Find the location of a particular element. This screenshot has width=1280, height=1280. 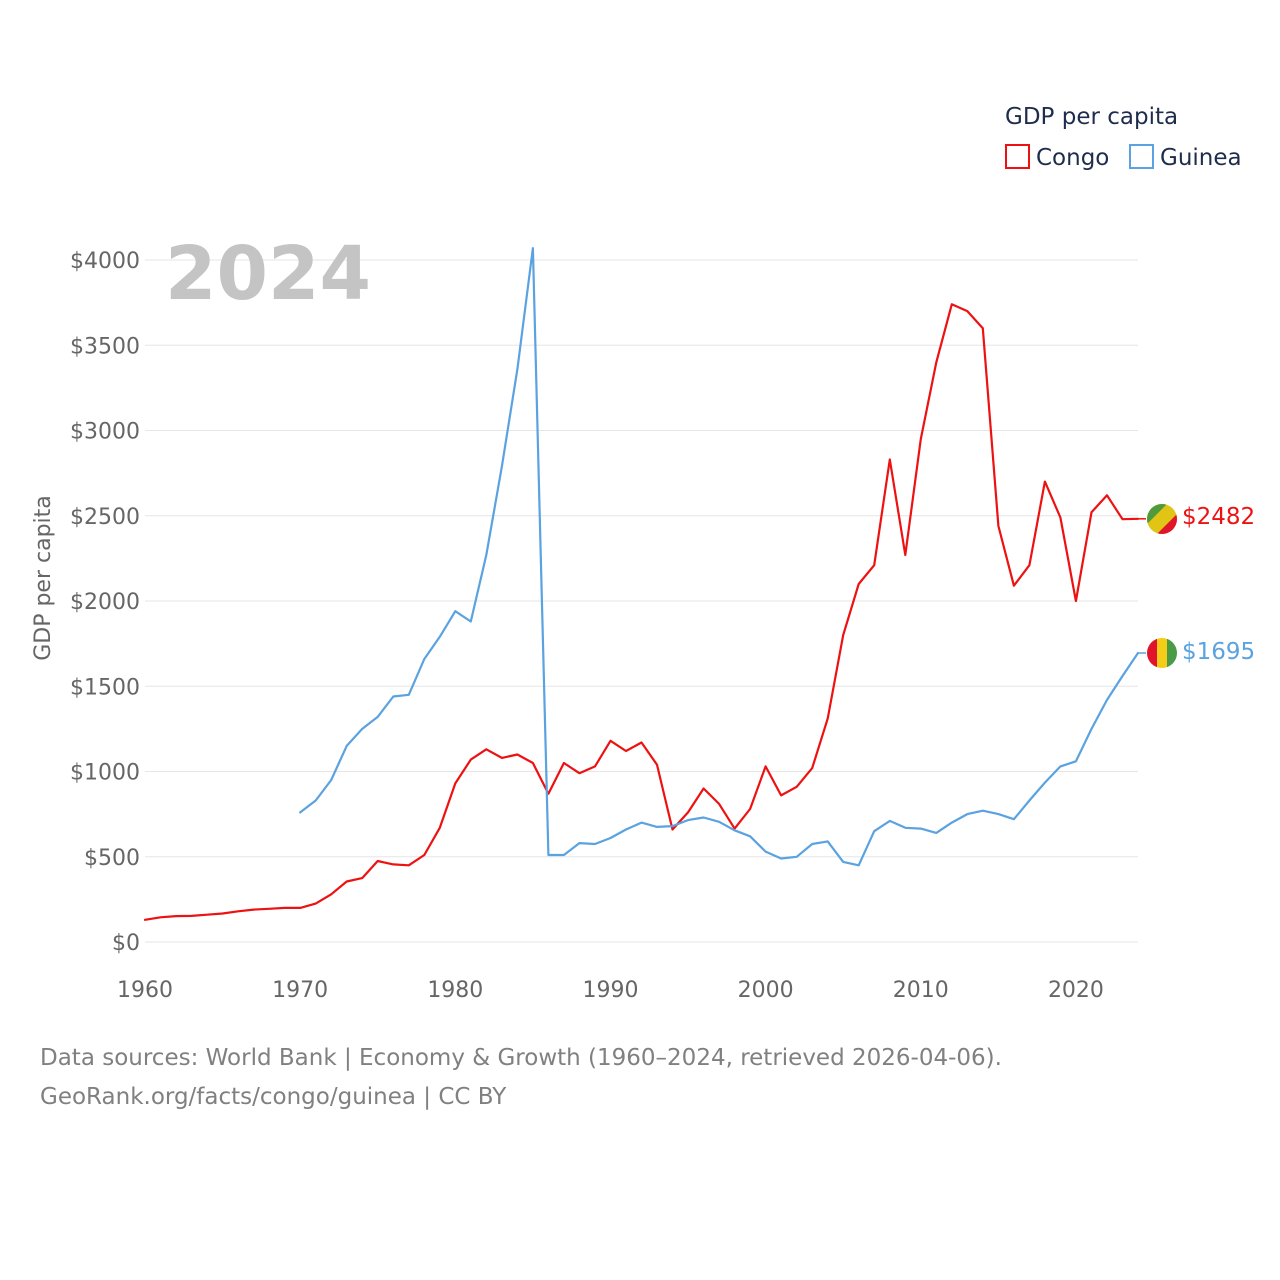

legend-swatch-congo is located at coordinates (1017, 156).